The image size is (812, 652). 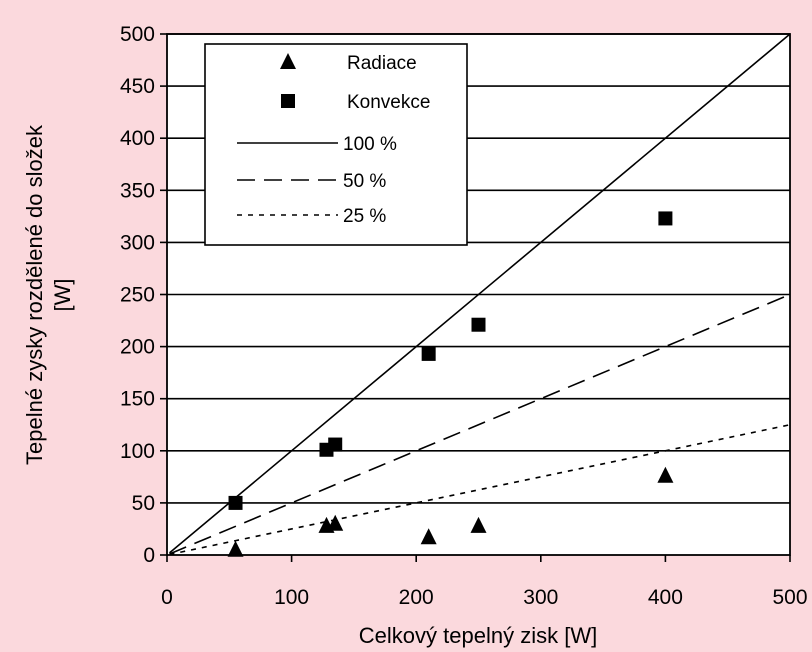 What do you see at coordinates (540, 597) in the screenshot?
I see `x-tick-label: 300` at bounding box center [540, 597].